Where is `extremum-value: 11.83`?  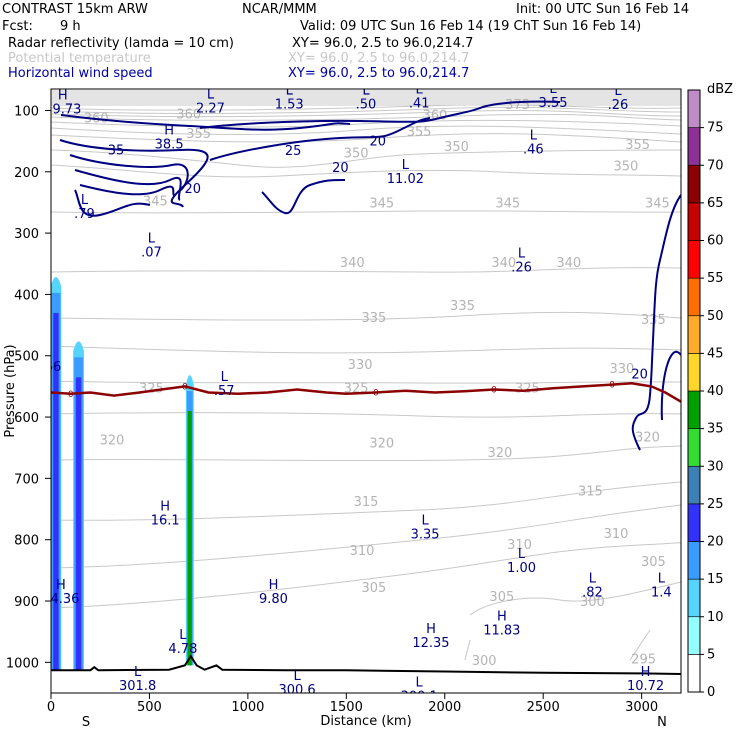 extremum-value: 11.83 is located at coordinates (501, 631).